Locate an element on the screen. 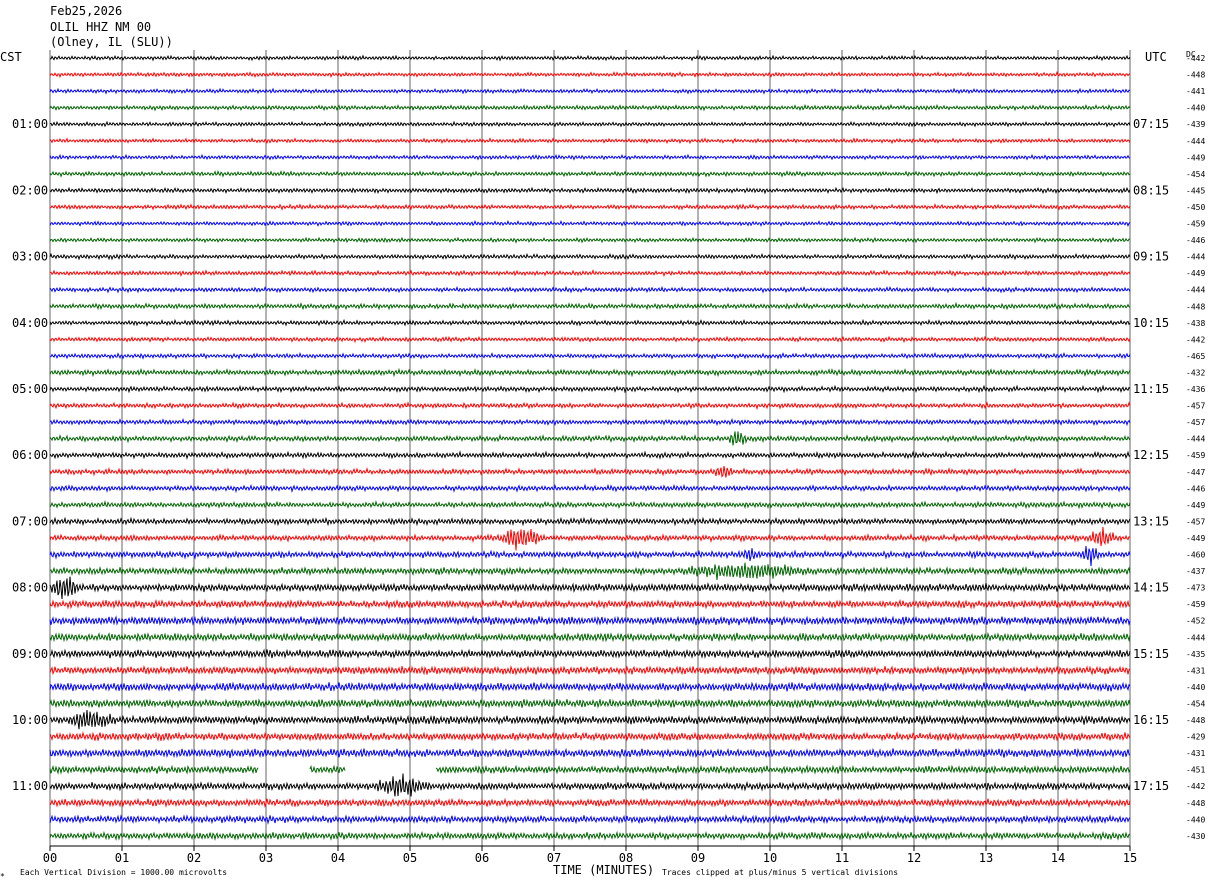 Image resolution: width=1210 pixels, height=886 pixels. dc-offset-label: -437 is located at coordinates (1195, 571).